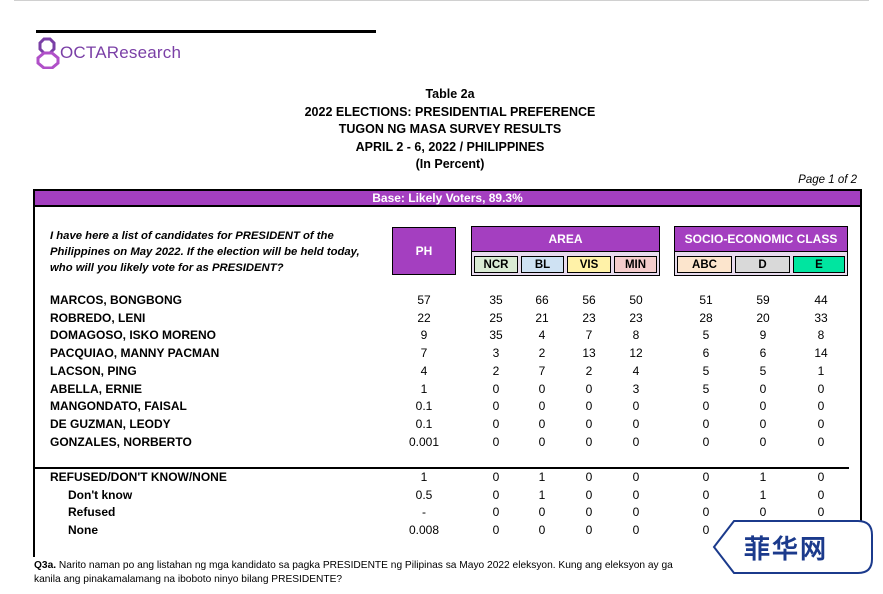 Image resolution: width=883 pixels, height=594 pixels. Describe the element at coordinates (424, 494) in the screenshot. I see `cell-ph: 0.5` at that location.